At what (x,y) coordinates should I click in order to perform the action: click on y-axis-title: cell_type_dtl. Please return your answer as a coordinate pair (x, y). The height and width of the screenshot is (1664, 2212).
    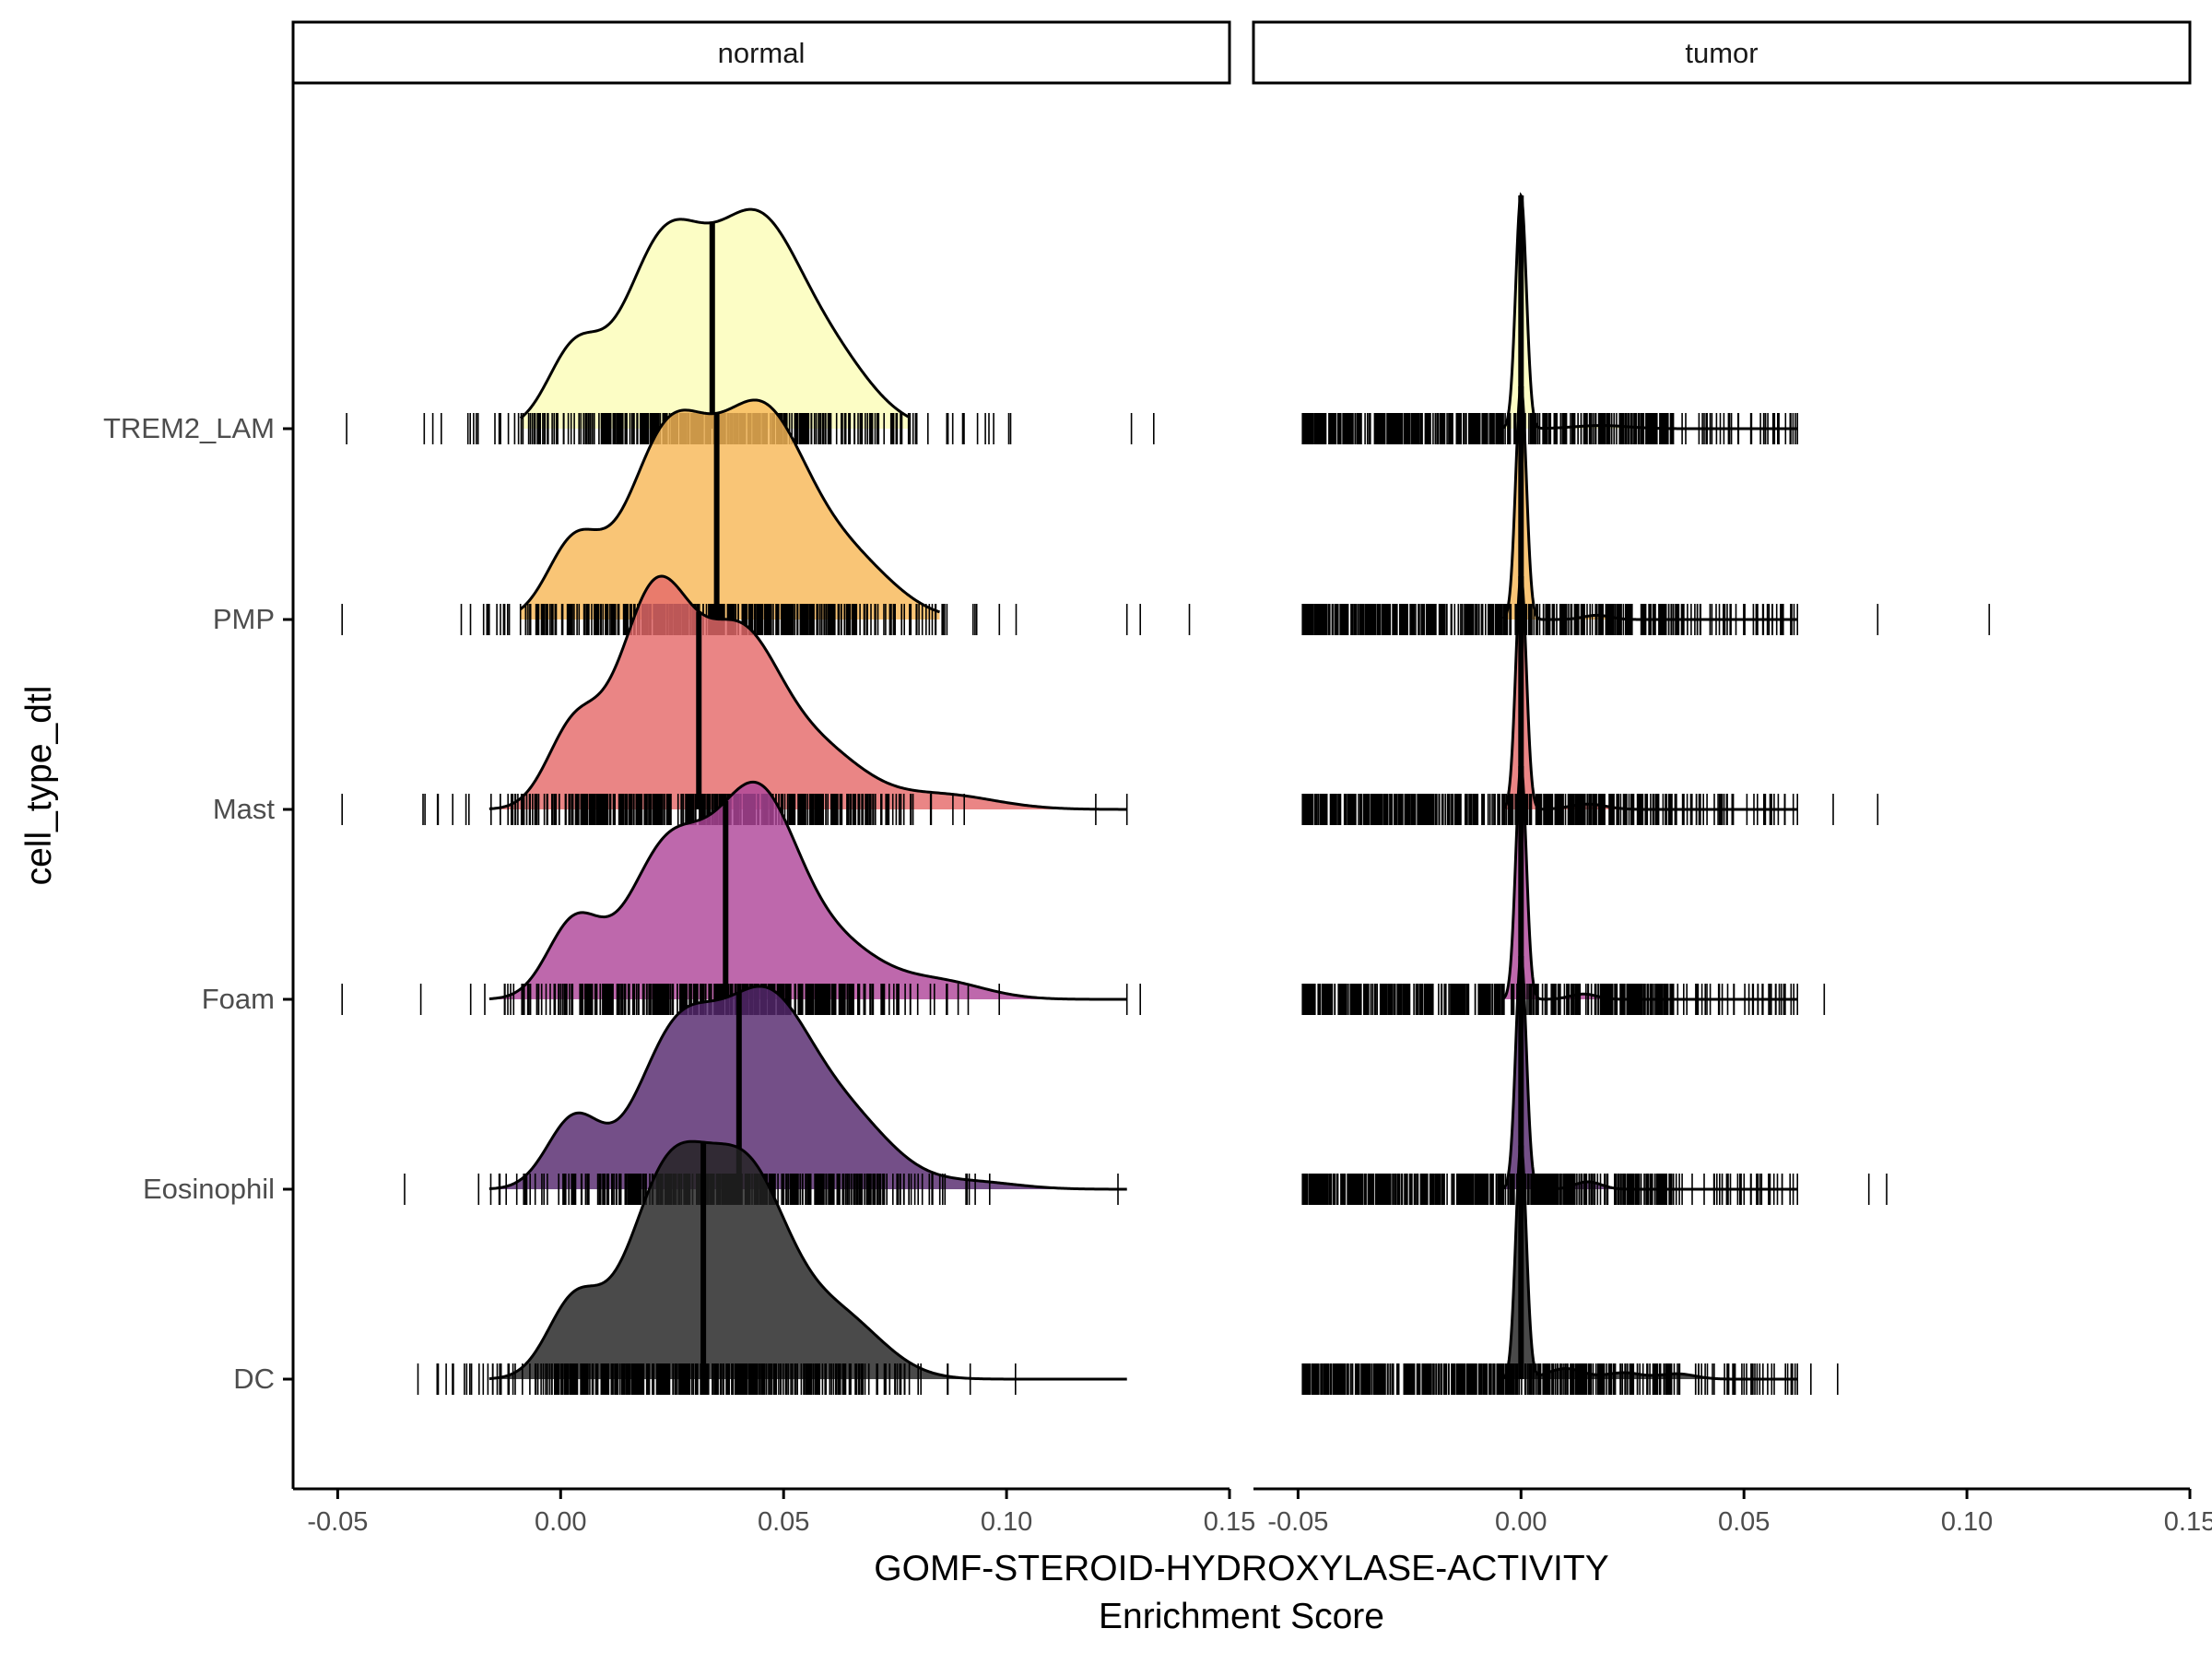
    Looking at the image, I should click on (39, 786).